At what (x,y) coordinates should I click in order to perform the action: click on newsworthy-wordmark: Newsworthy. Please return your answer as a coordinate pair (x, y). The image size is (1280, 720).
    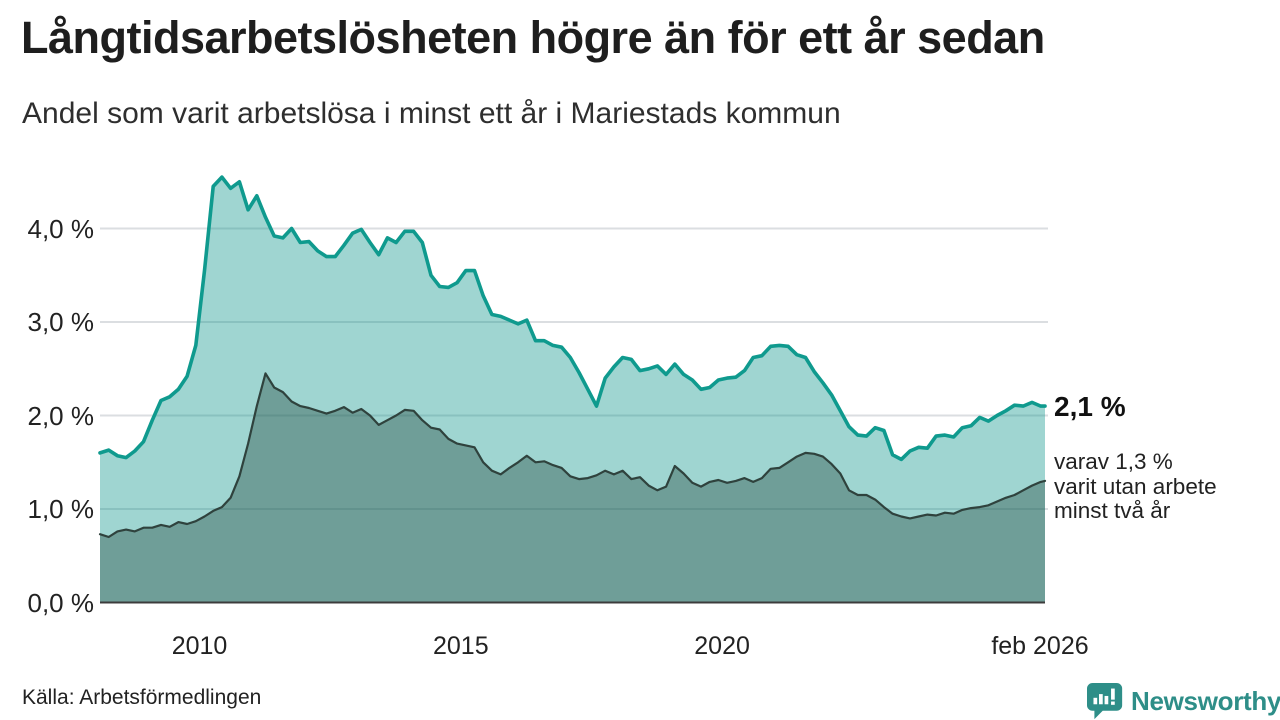
    Looking at the image, I should click on (1205, 701).